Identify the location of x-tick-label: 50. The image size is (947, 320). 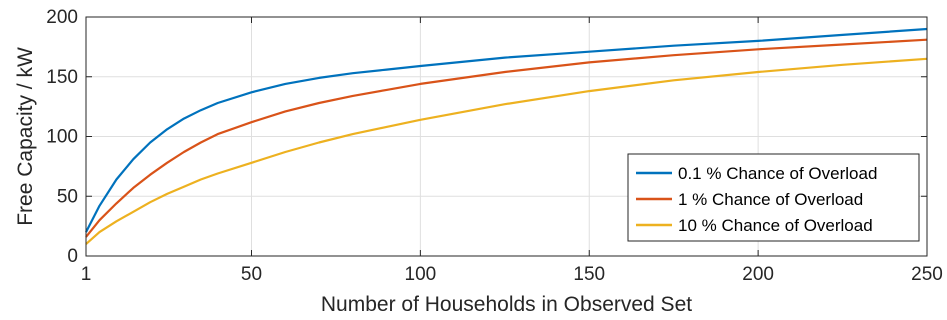
(251, 274).